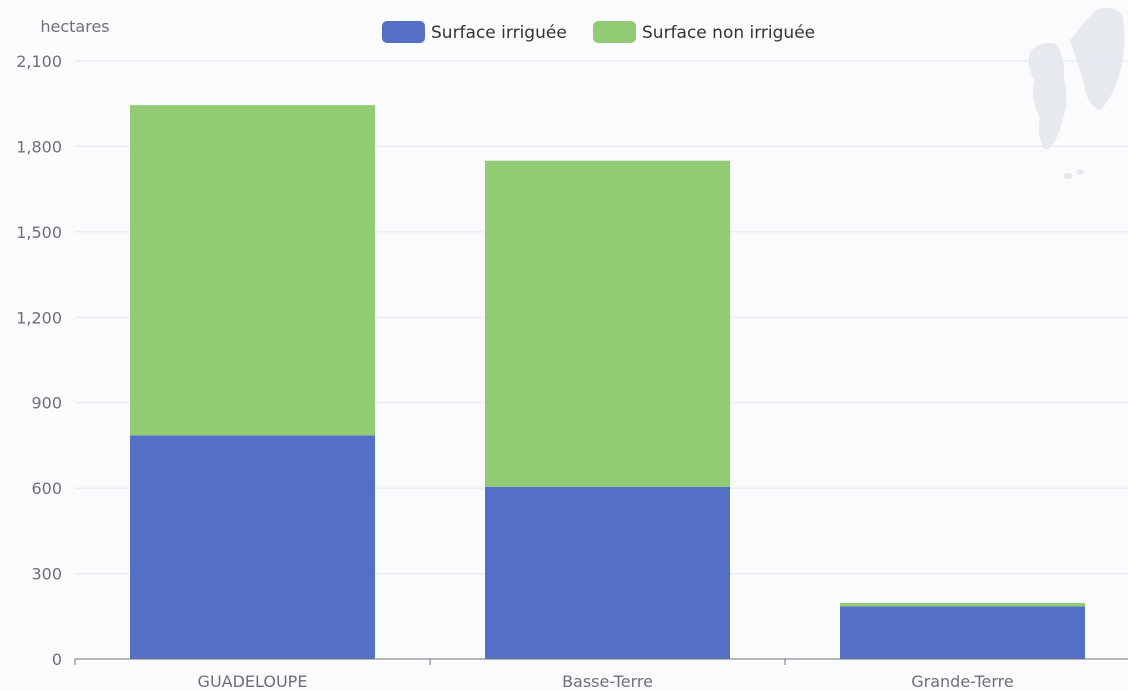 This screenshot has height=691, width=1128. What do you see at coordinates (39, 146) in the screenshot?
I see `y-tick-label: 1,800` at bounding box center [39, 146].